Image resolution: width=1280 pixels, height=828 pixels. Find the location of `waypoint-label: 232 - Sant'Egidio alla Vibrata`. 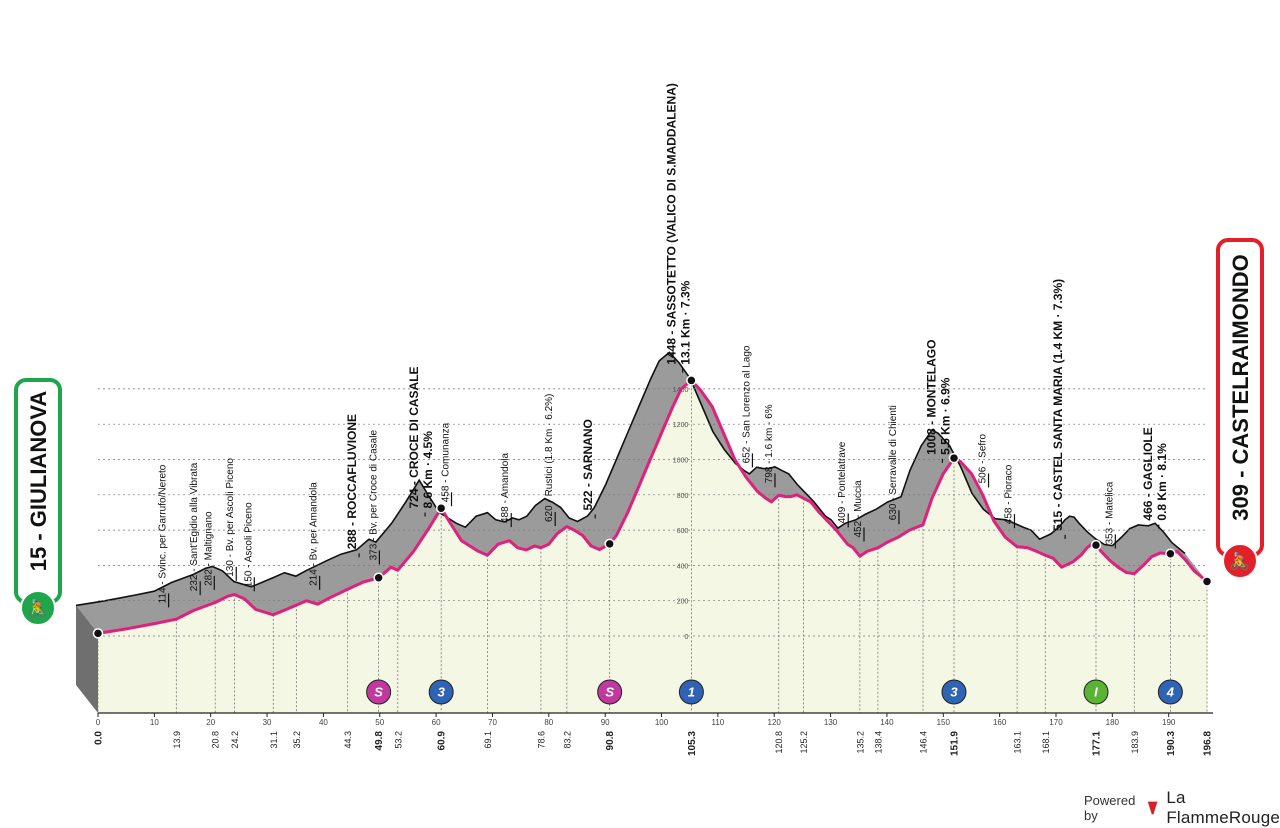

waypoint-label: 232 - Sant'Egidio alla Vibrata is located at coordinates (194, 526).